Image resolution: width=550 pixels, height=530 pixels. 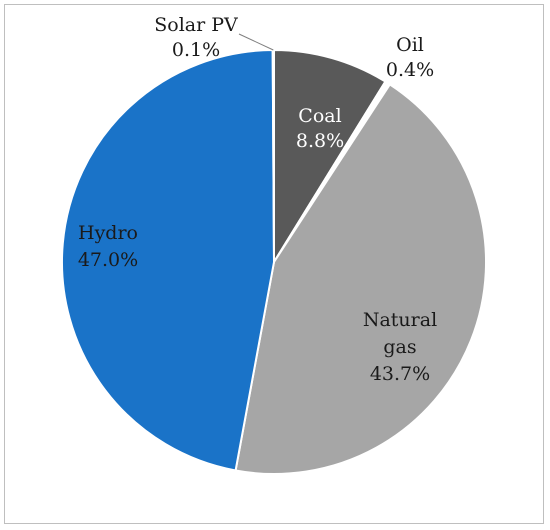 I want to click on slice-label-hydro: Hydro 47.0%, so click(x=108, y=246).